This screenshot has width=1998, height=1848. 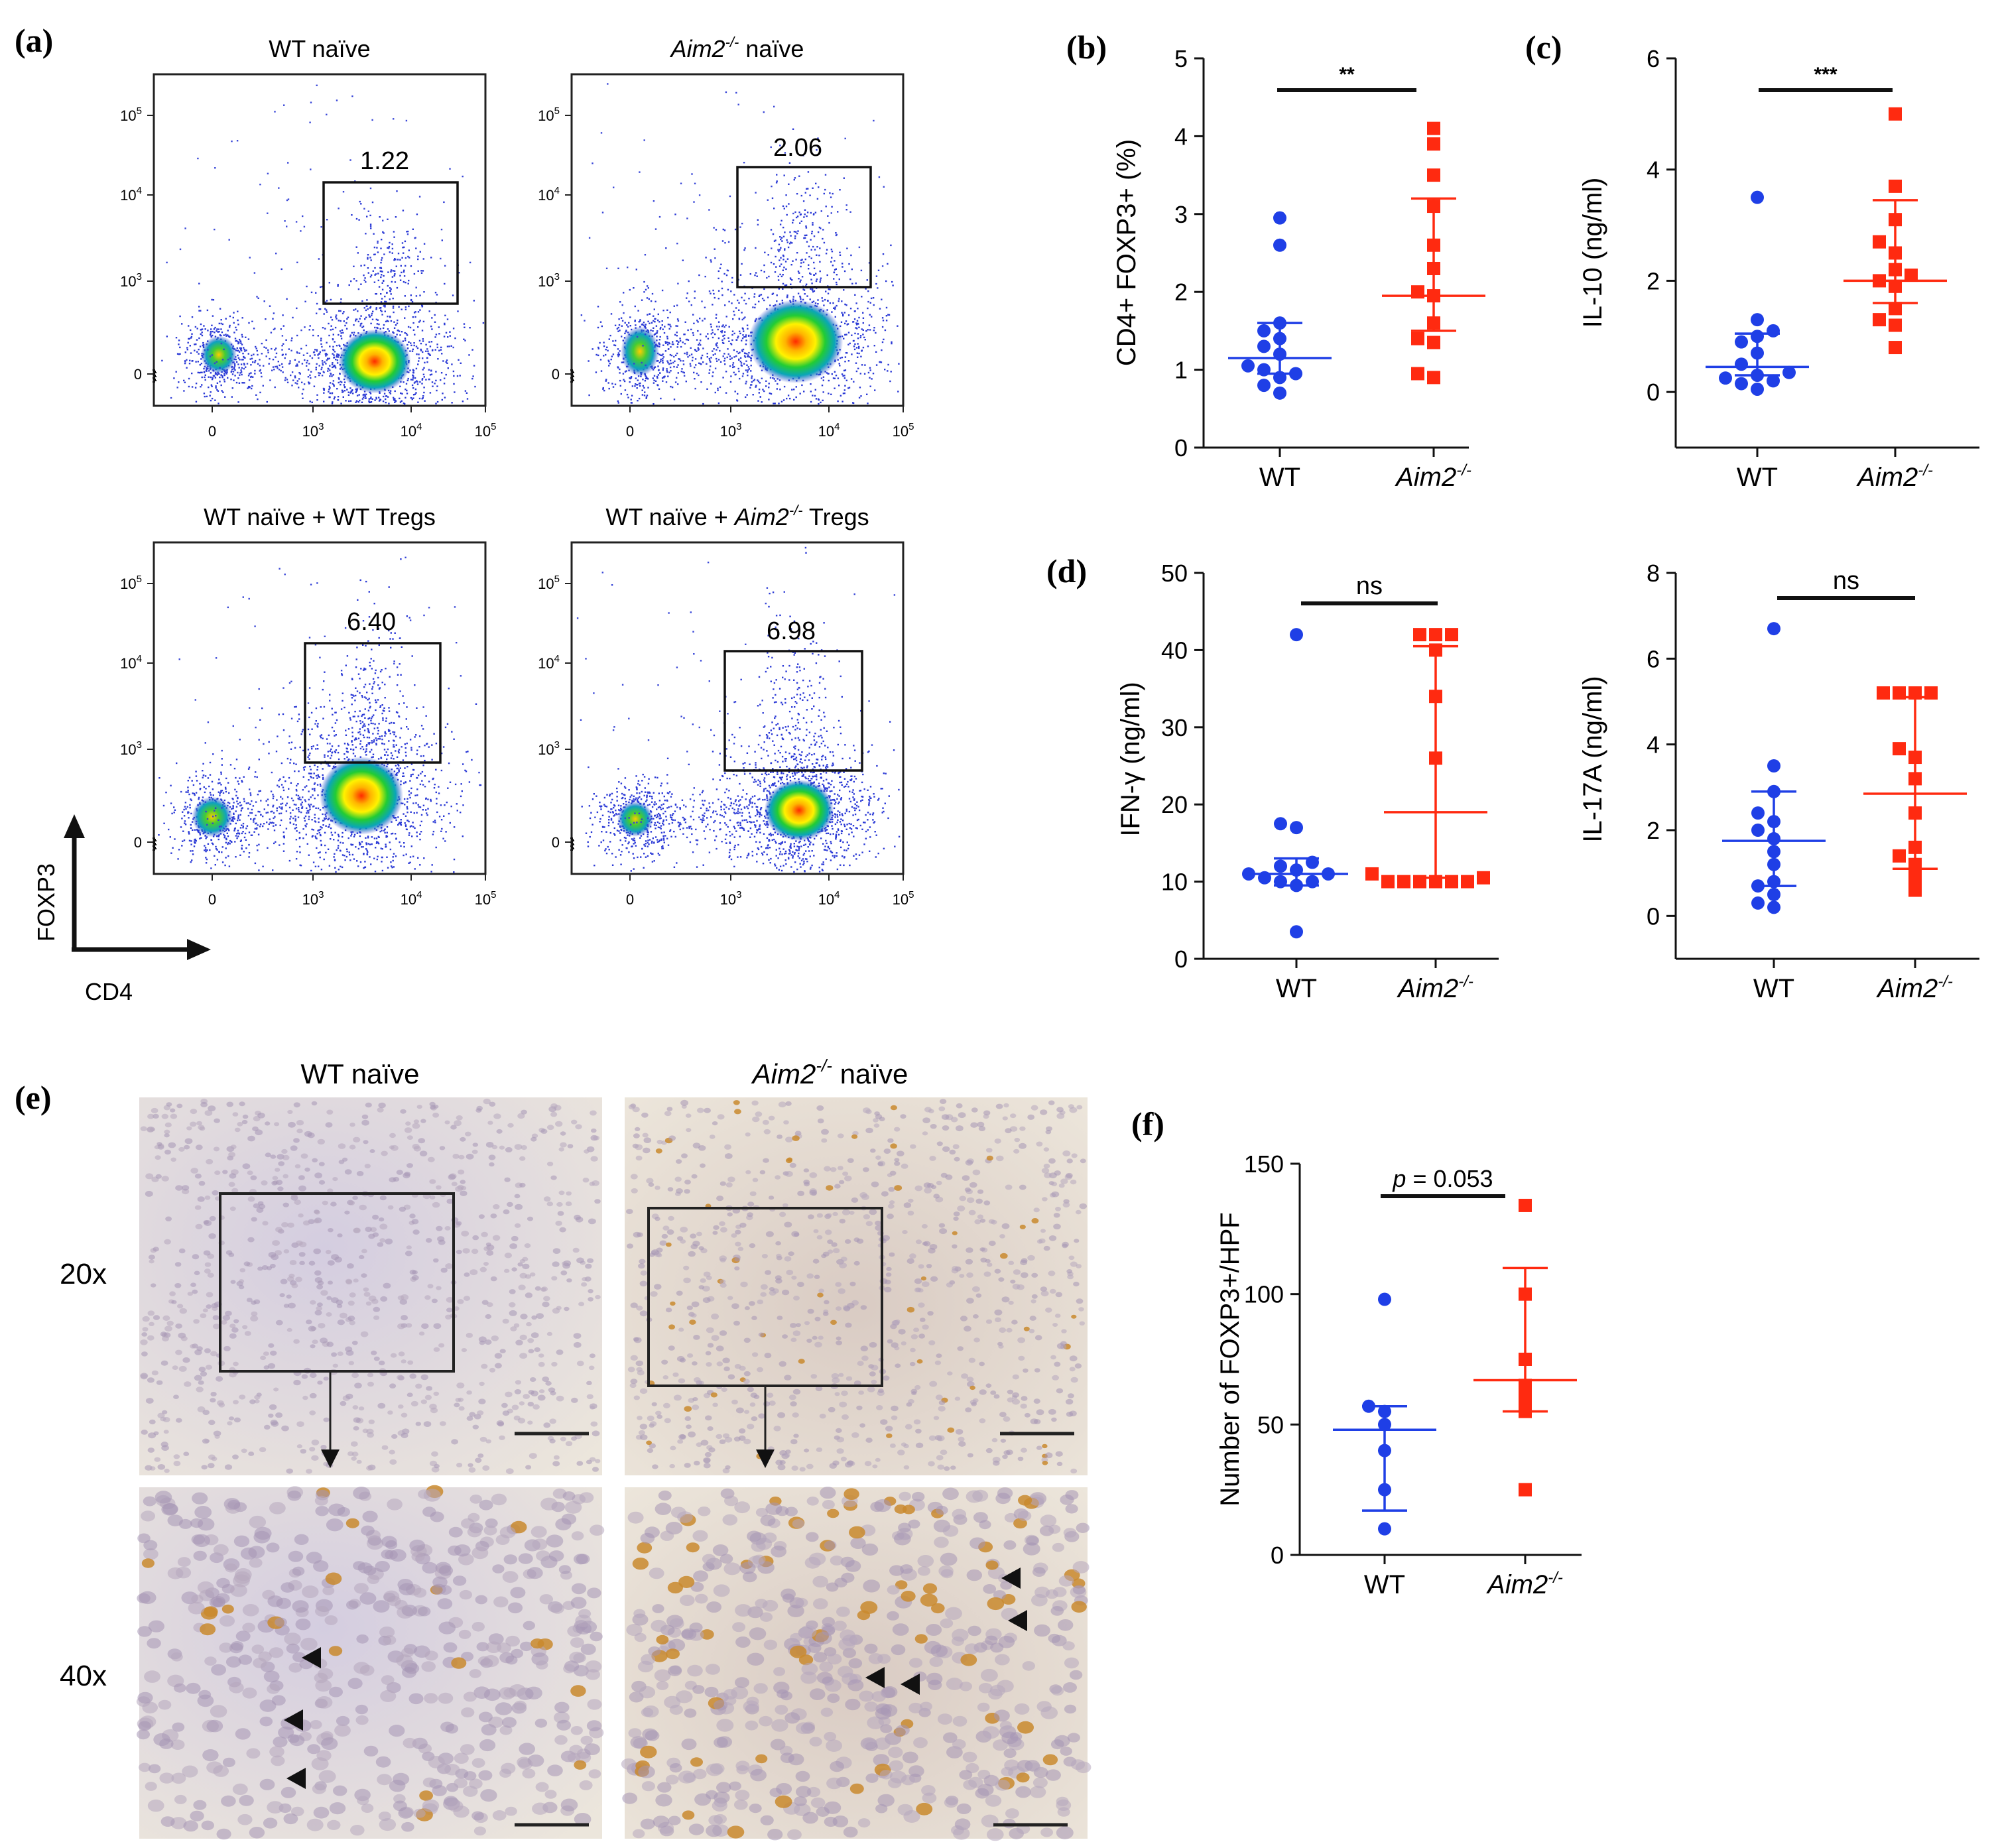 I want to click on gate-percentage: 2.06, so click(x=797, y=148).